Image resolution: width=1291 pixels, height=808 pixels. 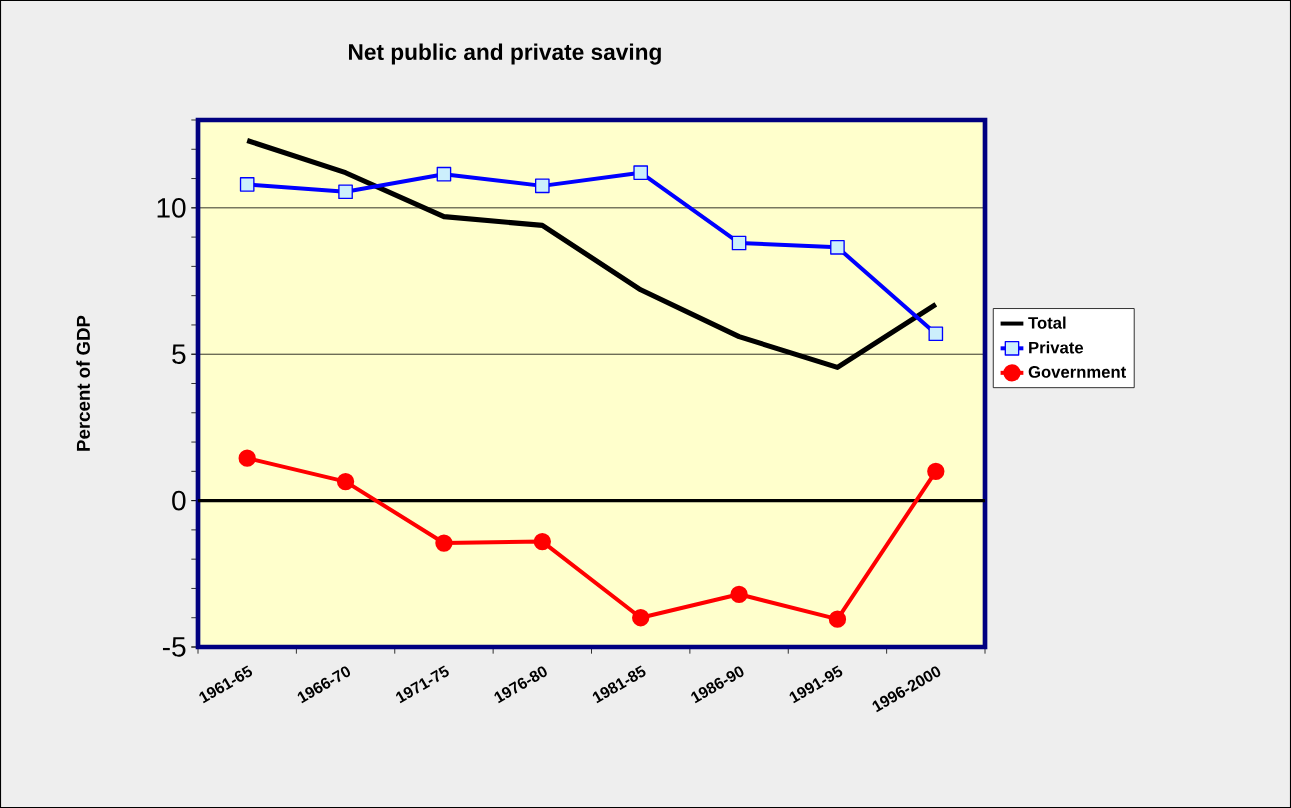 I want to click on y-tick-label: 5, so click(x=179, y=354).